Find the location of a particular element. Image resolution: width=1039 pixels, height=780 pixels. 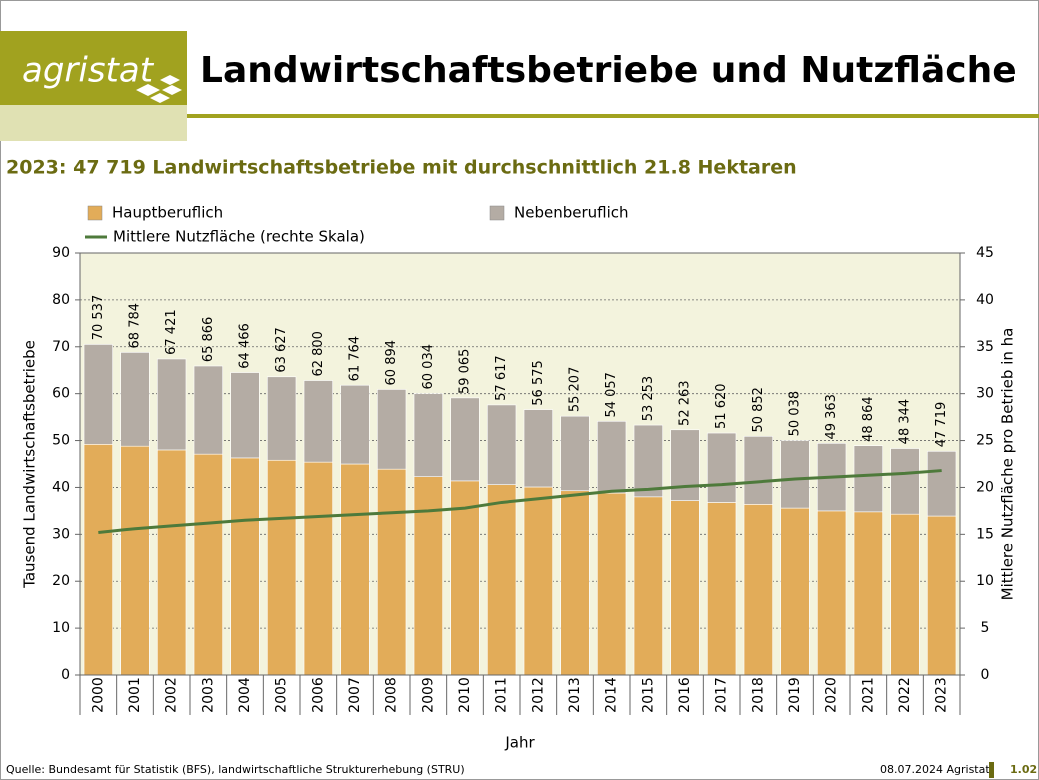

total-label: 68 784 is located at coordinates (135, 326).